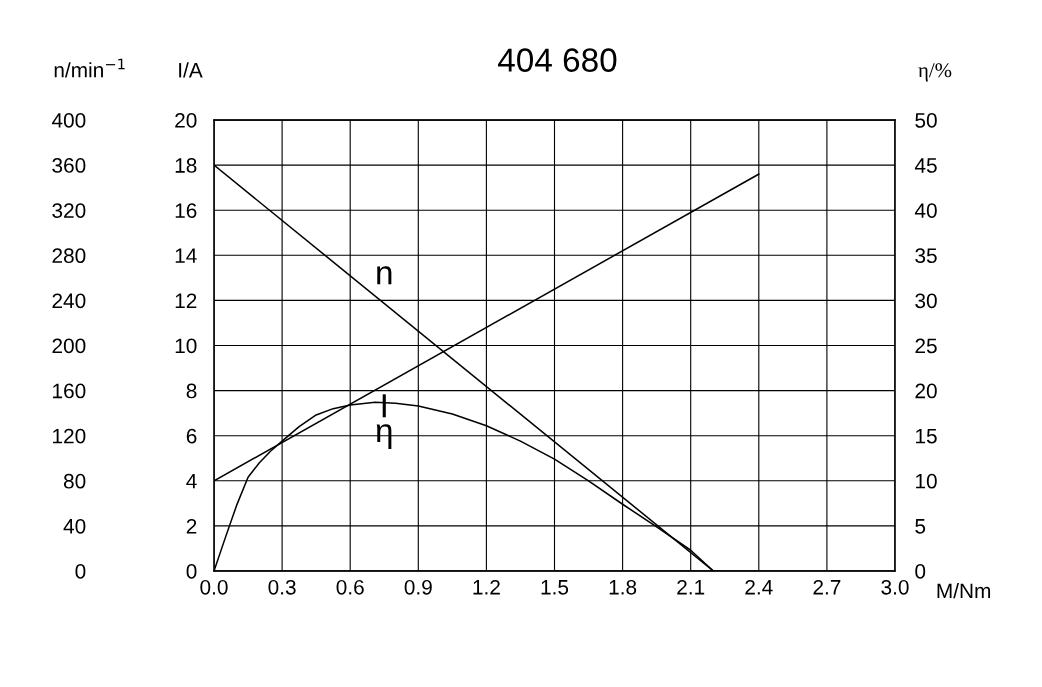 The image size is (1042, 687). What do you see at coordinates (69, 210) in the screenshot?
I see `y3-tick-label: 320` at bounding box center [69, 210].